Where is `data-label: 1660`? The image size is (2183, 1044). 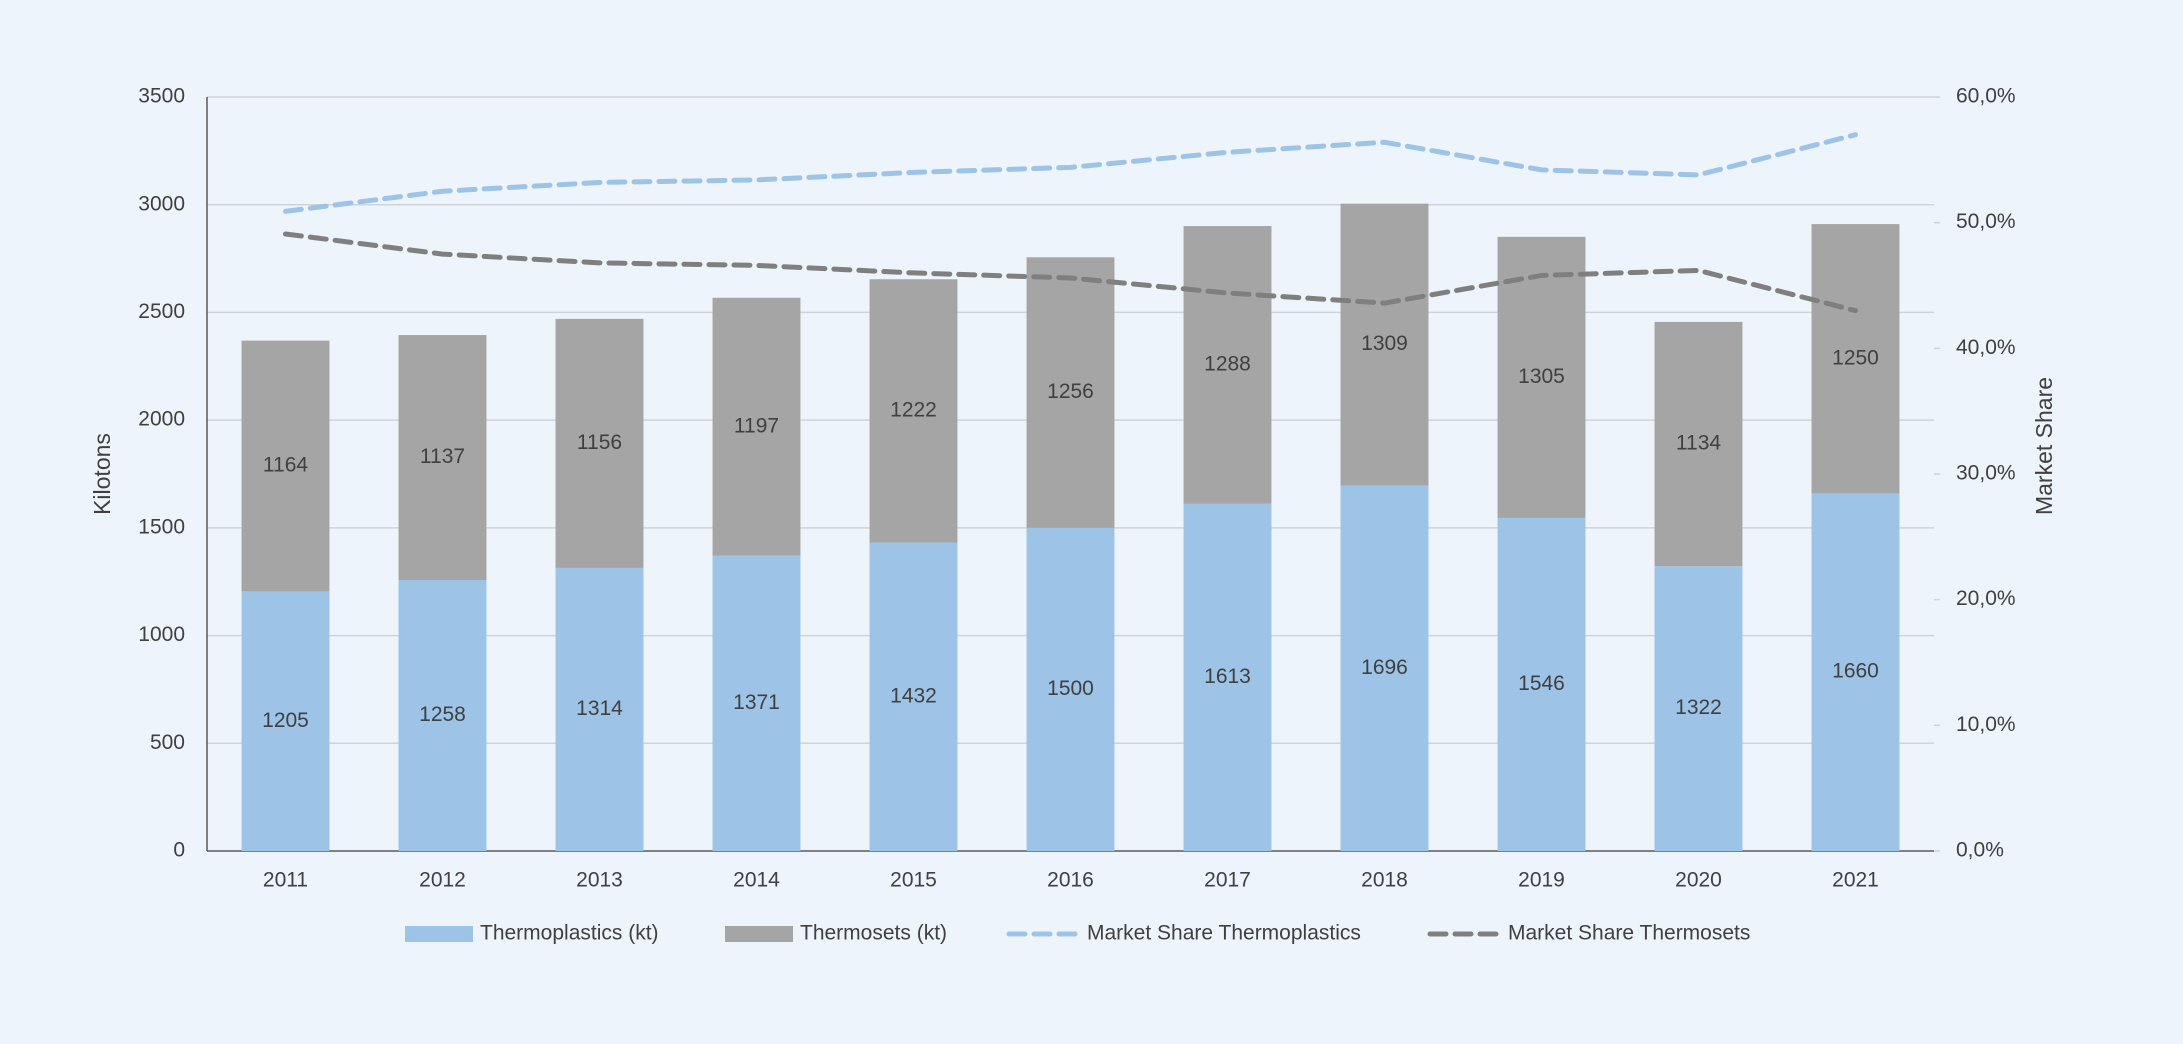 data-label: 1660 is located at coordinates (1855, 671).